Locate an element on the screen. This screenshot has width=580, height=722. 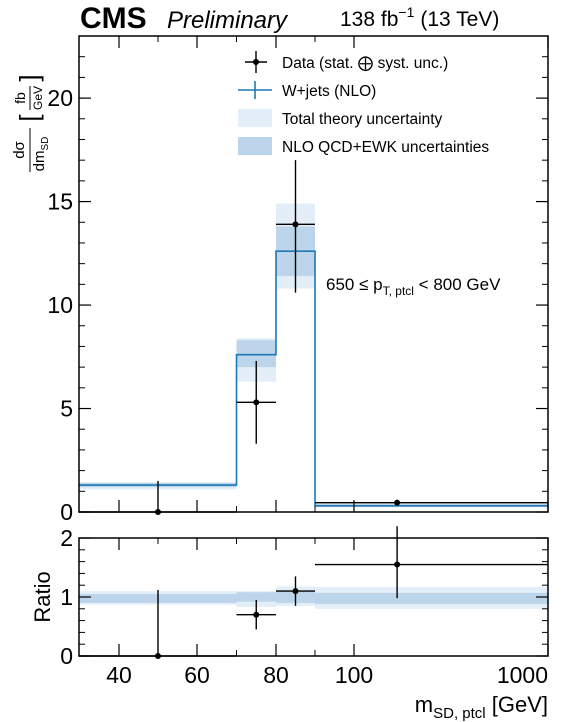
ratio-xtick-label-0: 40 is located at coordinates (119, 675).